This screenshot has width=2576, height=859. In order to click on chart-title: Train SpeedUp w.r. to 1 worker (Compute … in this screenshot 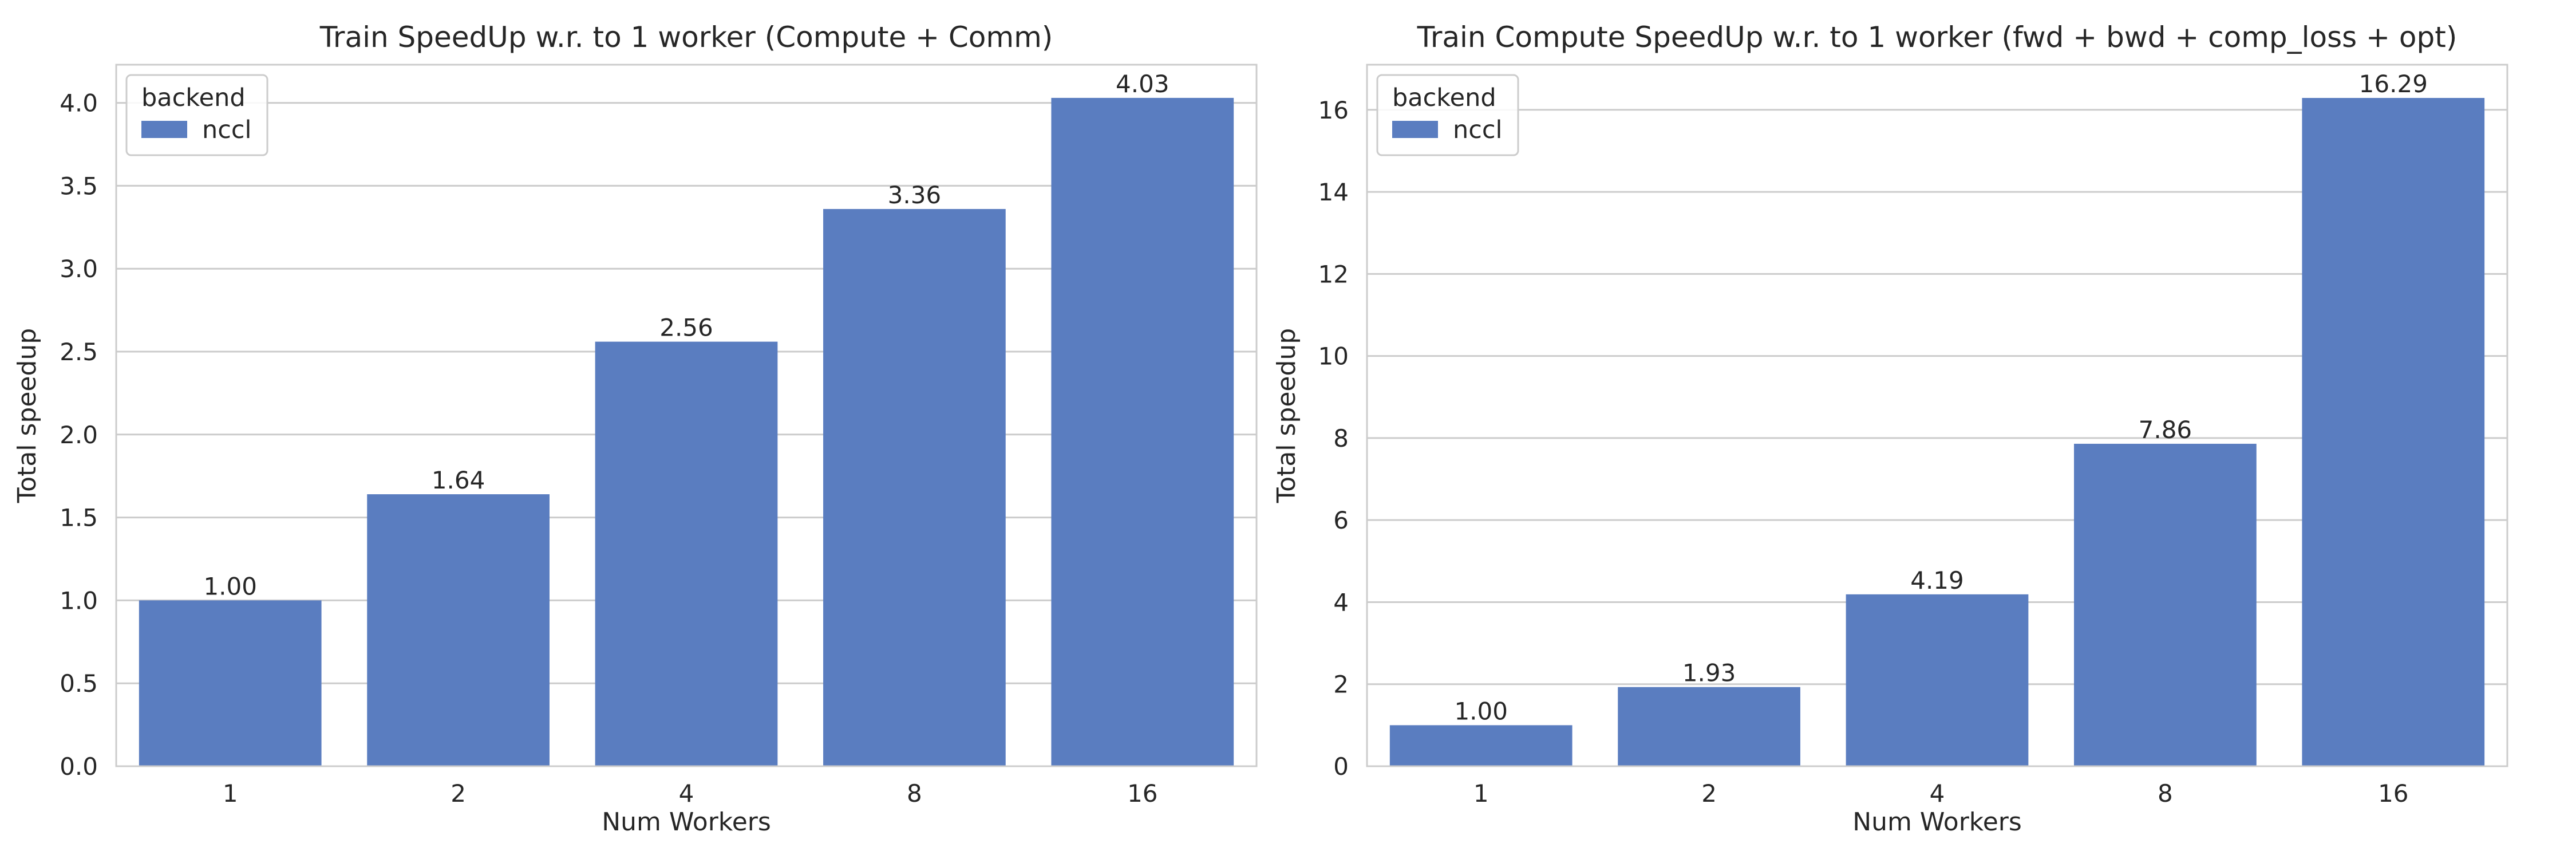, I will do `click(686, 37)`.